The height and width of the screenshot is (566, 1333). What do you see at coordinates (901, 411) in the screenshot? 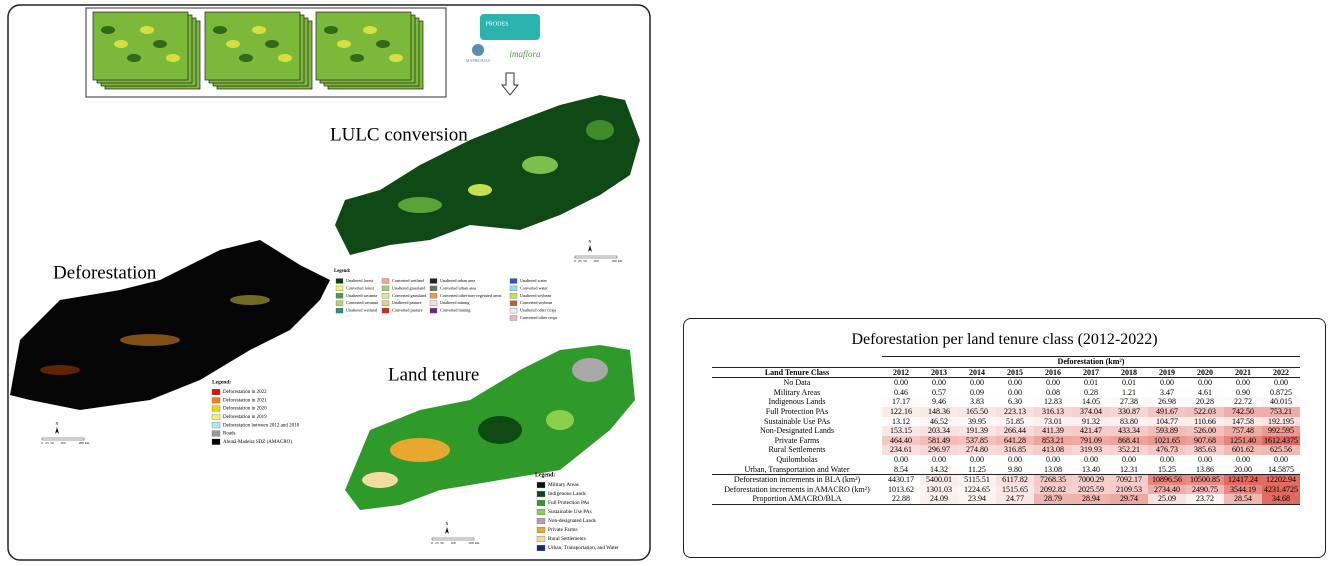
I see `table-cell: 122.16` at bounding box center [901, 411].